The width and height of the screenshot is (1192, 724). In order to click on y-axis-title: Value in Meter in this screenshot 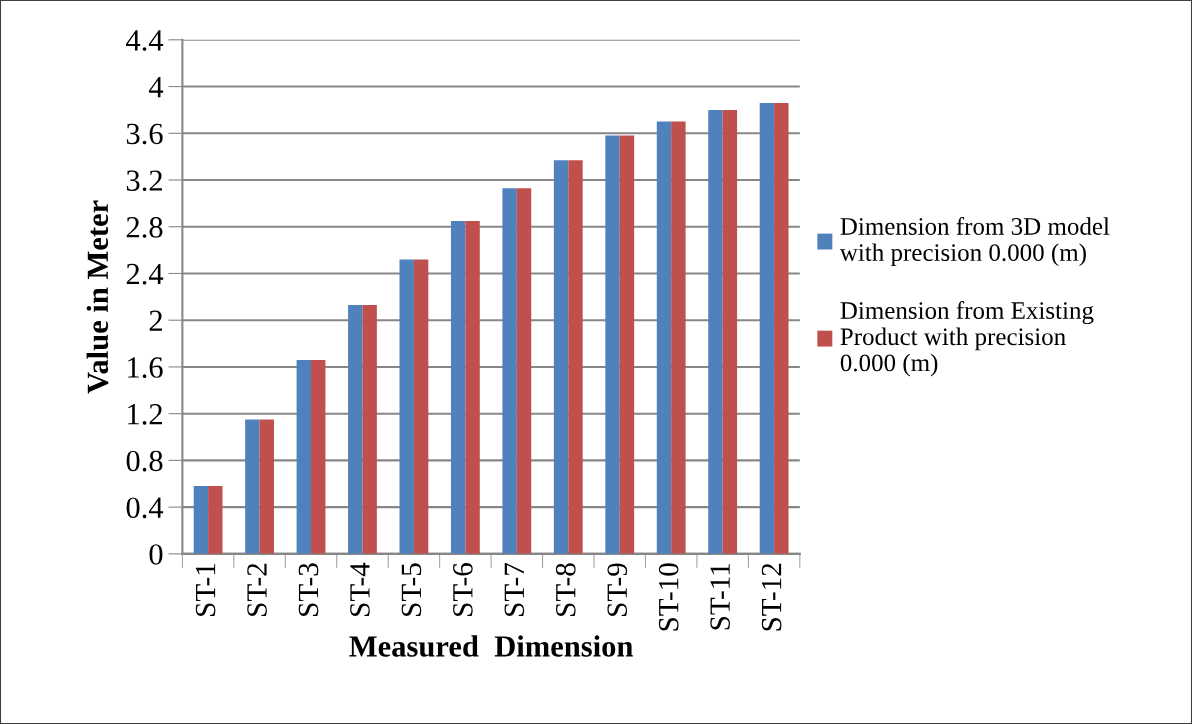, I will do `click(97, 297)`.